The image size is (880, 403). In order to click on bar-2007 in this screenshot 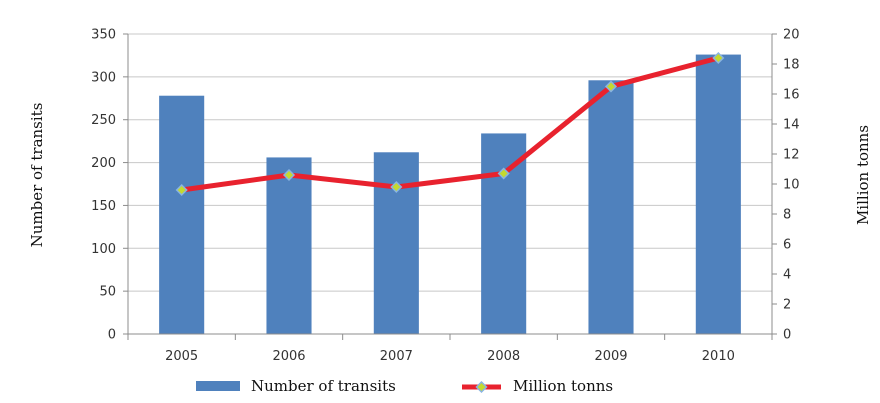, I will do `click(396, 243)`.